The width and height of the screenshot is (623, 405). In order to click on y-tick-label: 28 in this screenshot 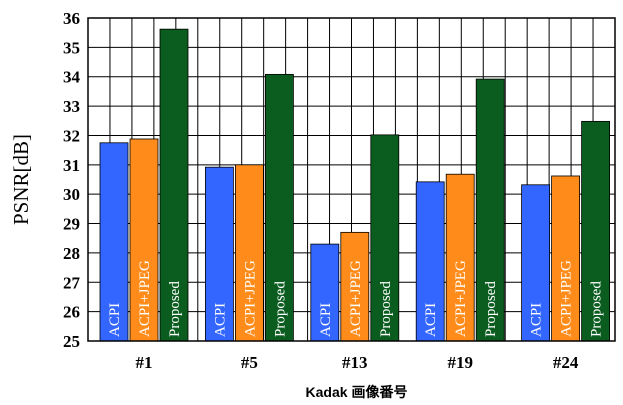, I will do `click(71, 253)`.